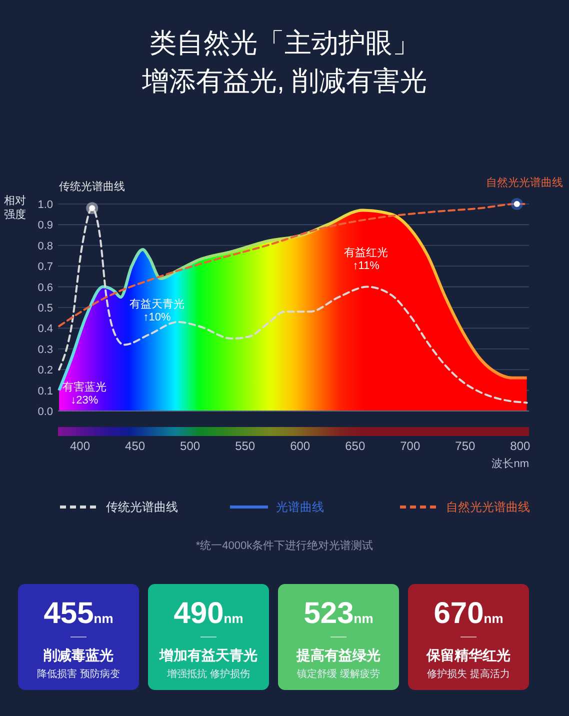 The image size is (569, 716). Describe the element at coordinates (245, 446) in the screenshot. I see `x-tick-label: 550` at that location.